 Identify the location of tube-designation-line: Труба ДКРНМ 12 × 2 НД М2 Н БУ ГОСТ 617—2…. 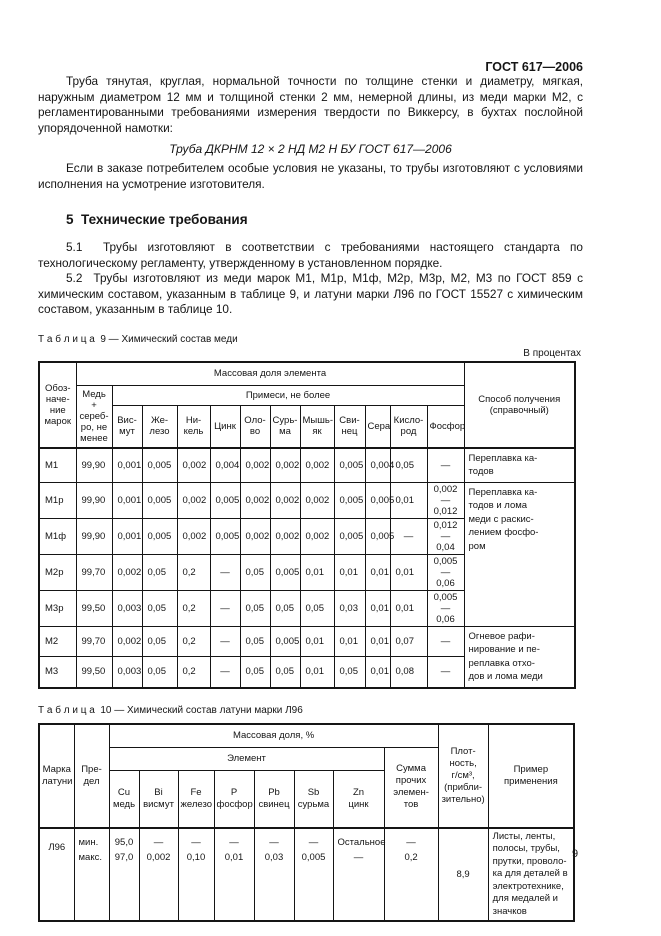
(310, 149).